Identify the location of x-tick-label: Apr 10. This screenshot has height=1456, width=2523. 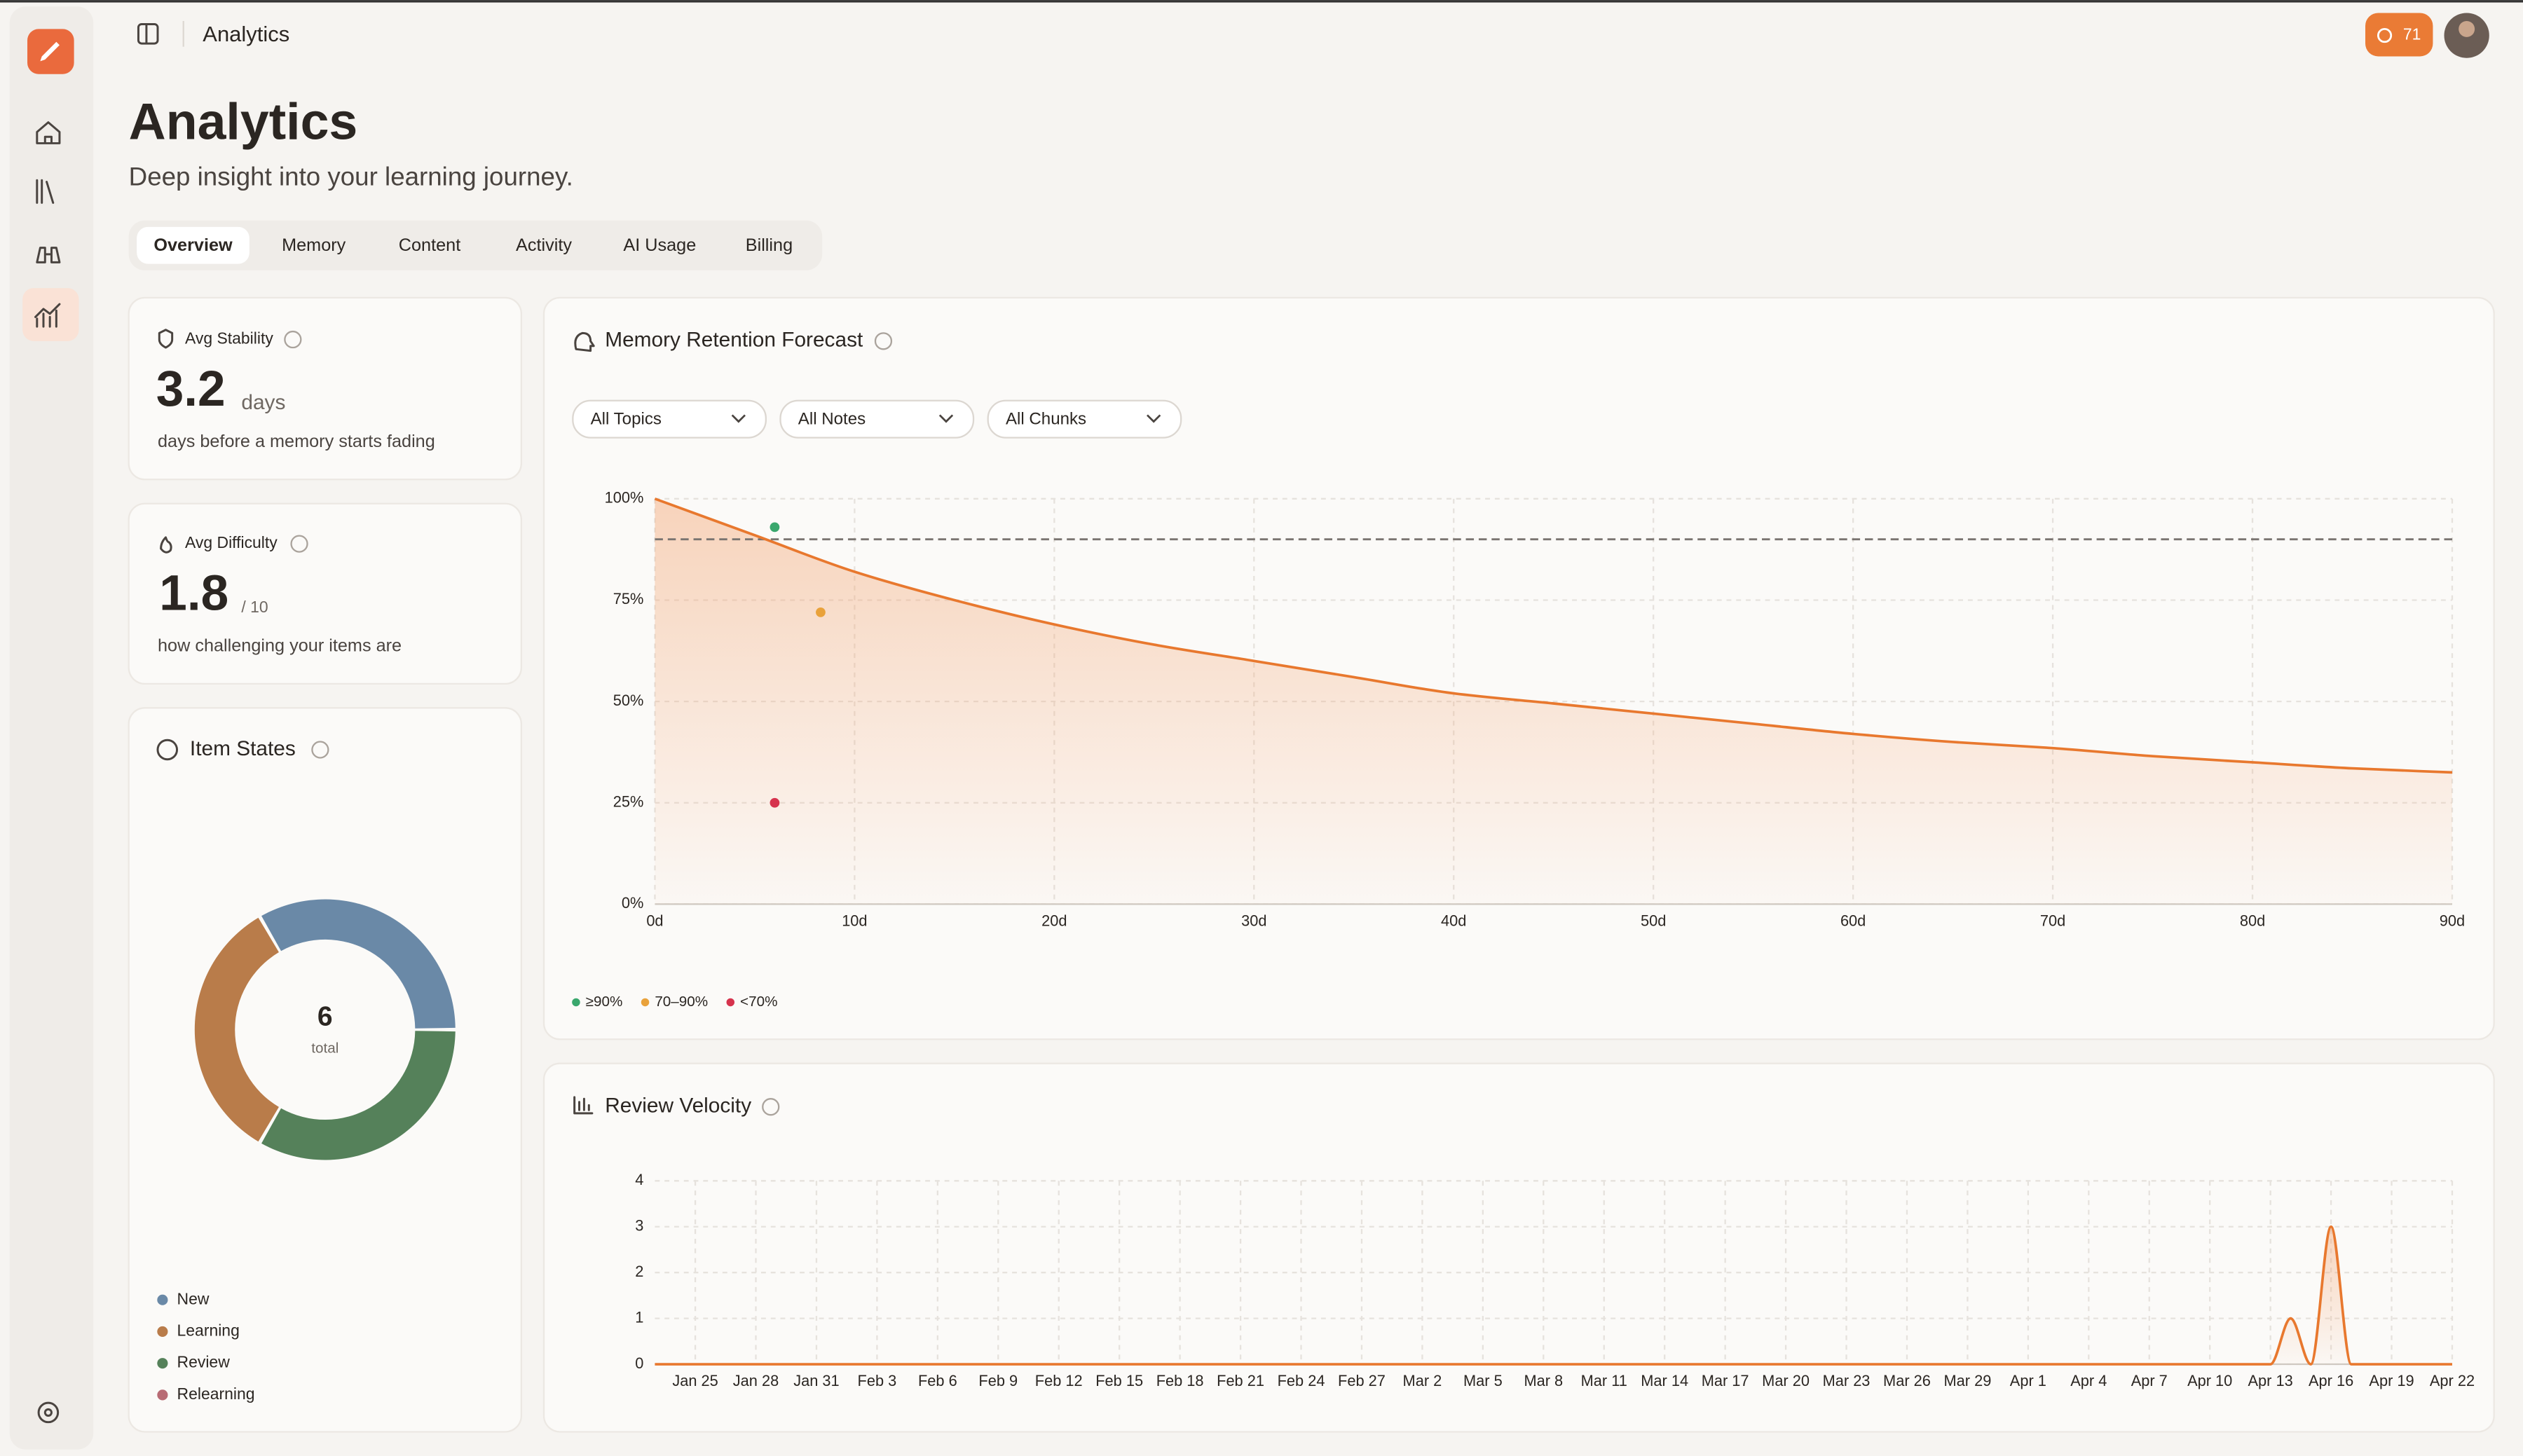
(2209, 1380).